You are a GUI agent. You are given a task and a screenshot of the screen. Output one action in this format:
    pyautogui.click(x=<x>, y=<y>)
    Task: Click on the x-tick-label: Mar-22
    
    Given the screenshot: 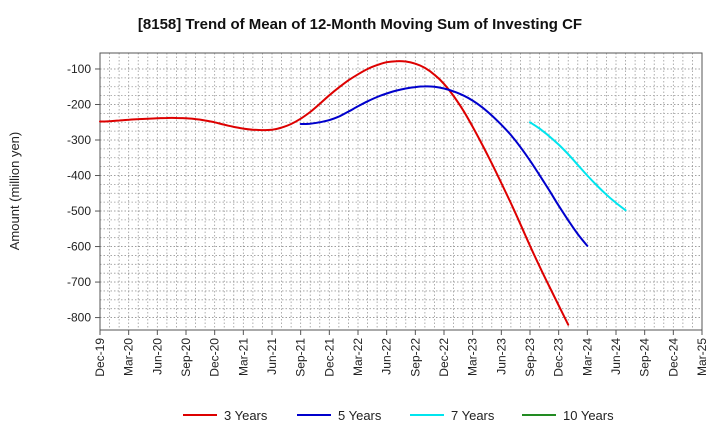 What is the action you would take?
    pyautogui.click(x=358, y=357)
    